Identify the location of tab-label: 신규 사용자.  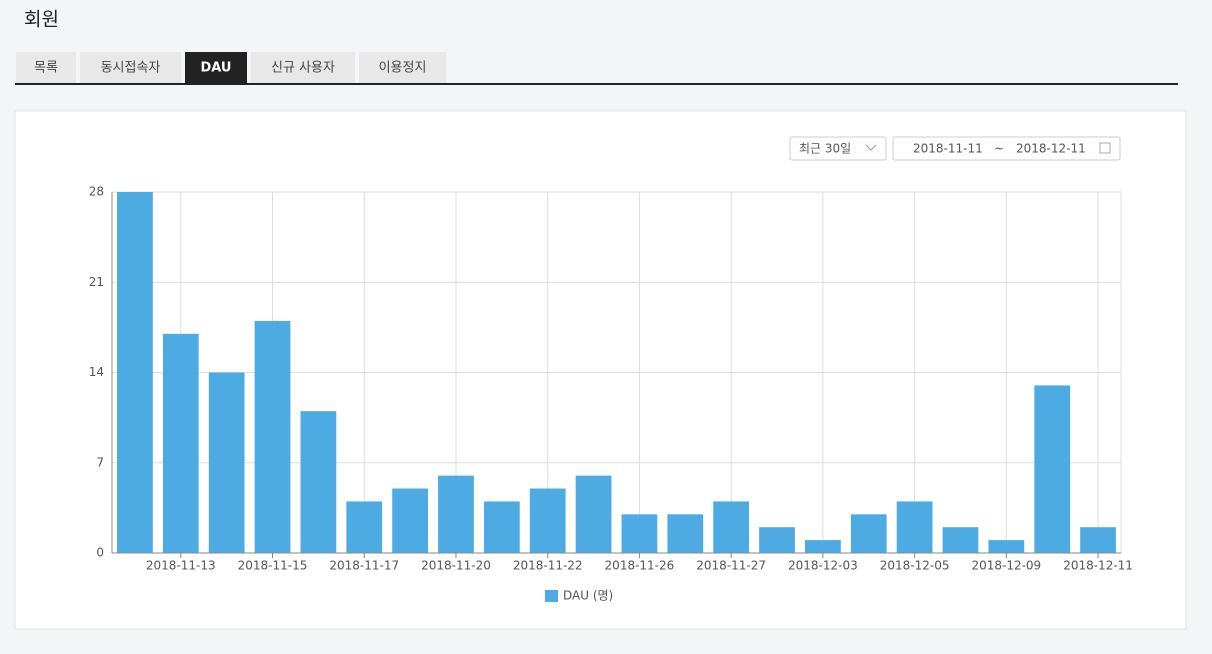
(303, 68).